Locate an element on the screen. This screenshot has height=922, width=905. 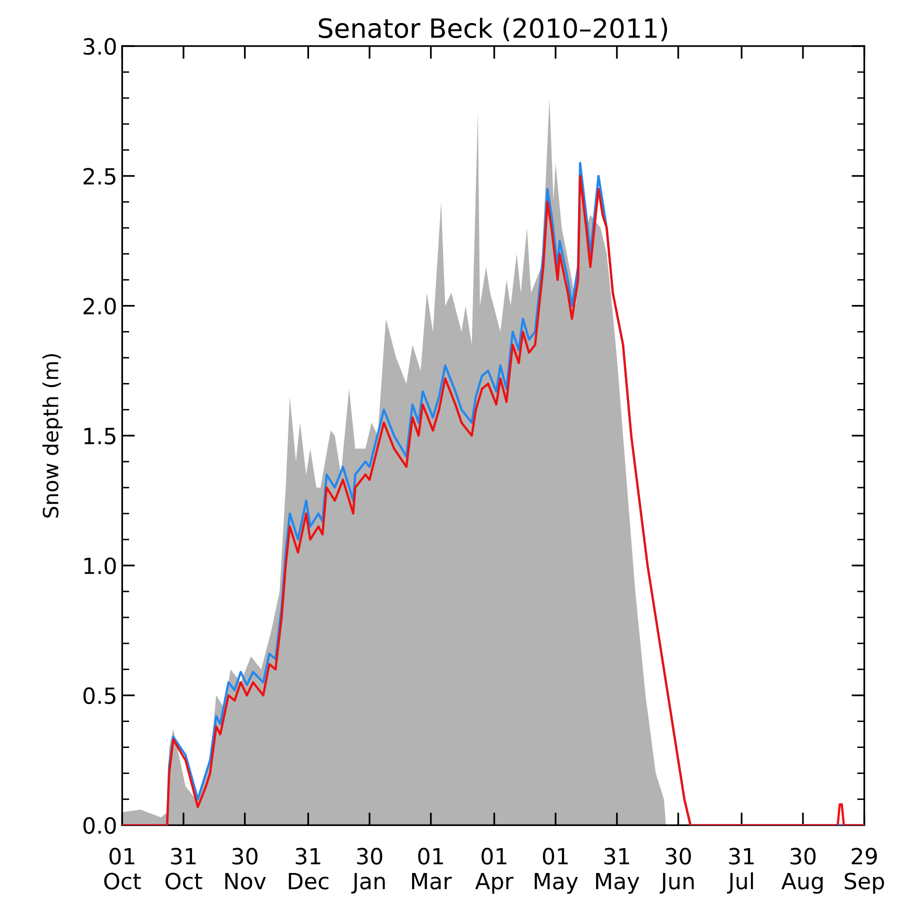
x-tick-label: 30 Jan is located at coordinates (368, 871).